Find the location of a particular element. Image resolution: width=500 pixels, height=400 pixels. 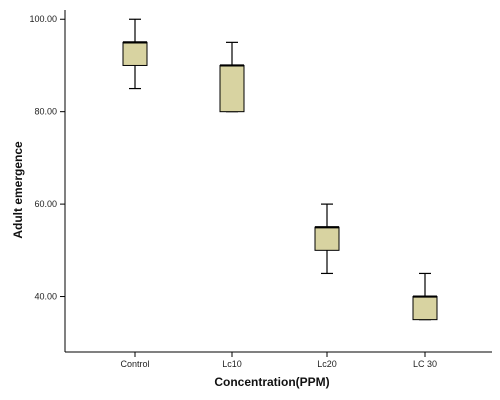

x-axis-title: Concentration(PPM) is located at coordinates (271, 382).